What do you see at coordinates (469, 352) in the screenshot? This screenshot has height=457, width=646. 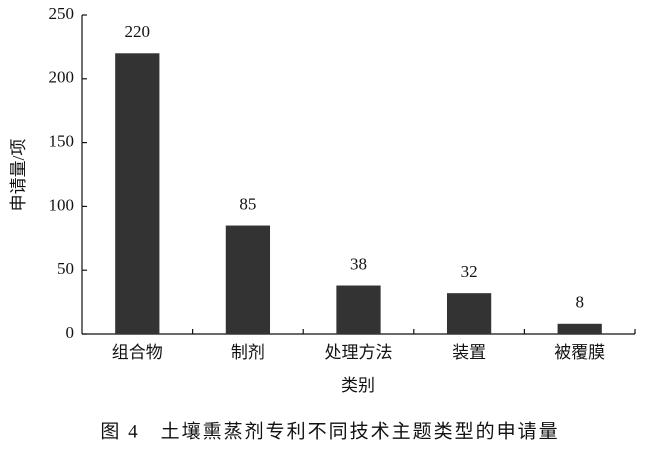 I see `x-tick-label: 装置` at bounding box center [469, 352].